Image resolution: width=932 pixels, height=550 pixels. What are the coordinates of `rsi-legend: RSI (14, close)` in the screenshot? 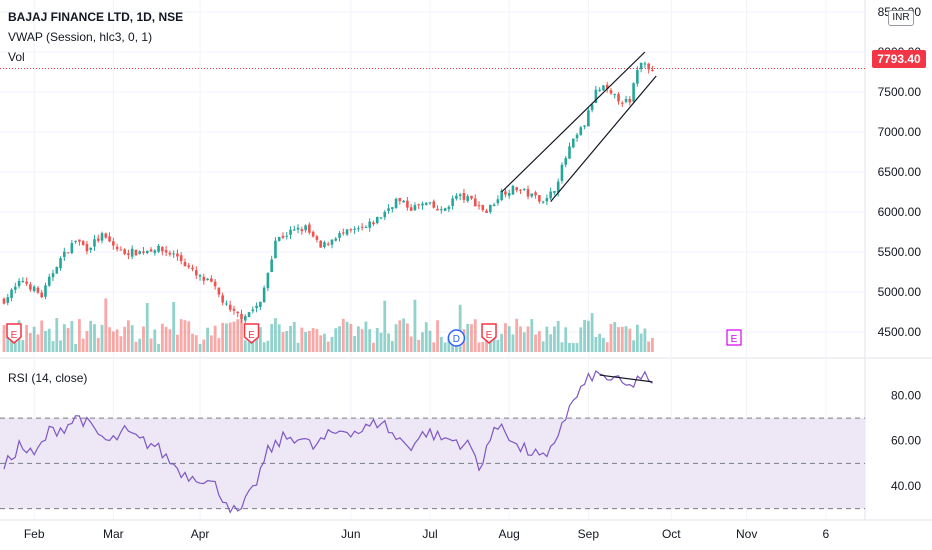 It's located at (48, 378).